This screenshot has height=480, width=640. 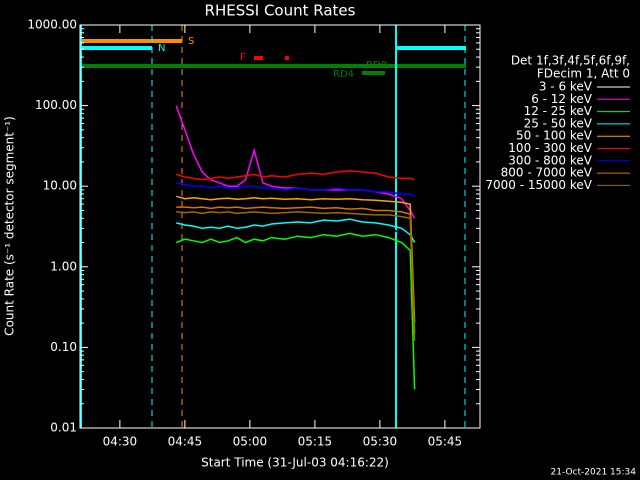 I want to click on x-tick-label: 04:30, so click(x=120, y=442).